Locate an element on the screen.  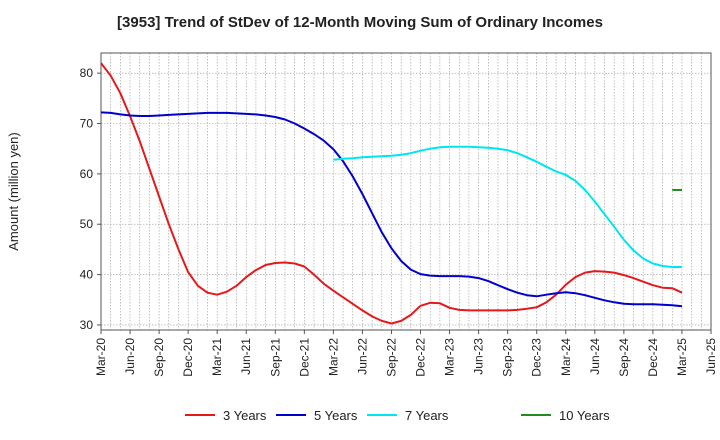
y-tick-label: 30 is located at coordinates (87, 325).